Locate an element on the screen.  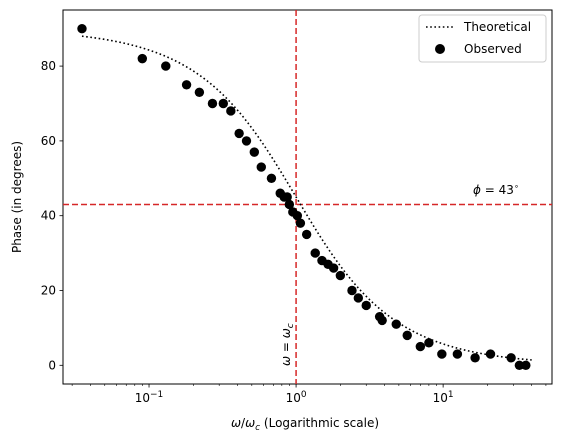
y-axis-ticks: 0 20 40 60 80 is located at coordinates (52, 215).